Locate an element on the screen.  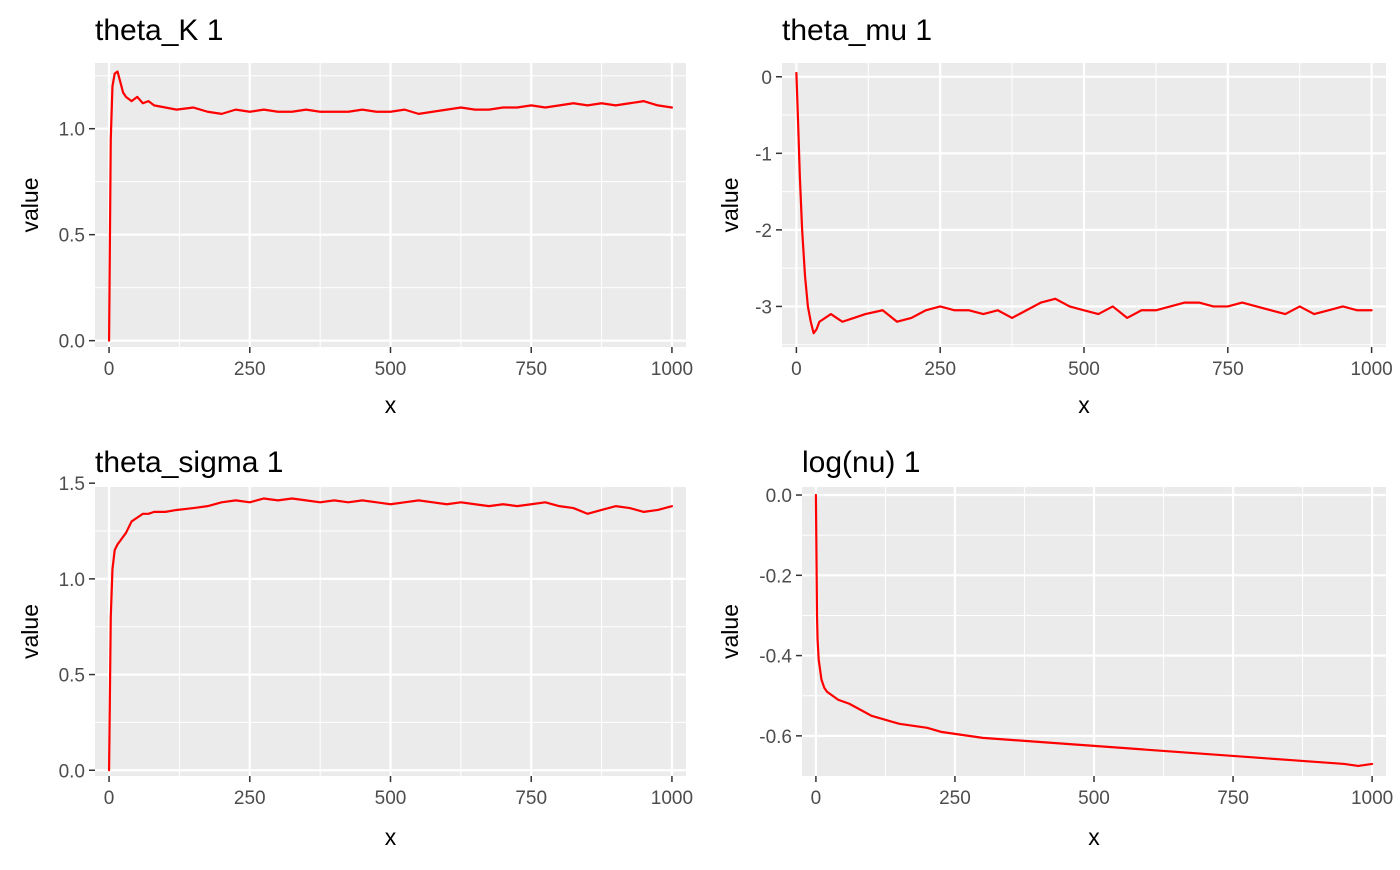
panel-title: theta_mu 1 is located at coordinates (857, 30).